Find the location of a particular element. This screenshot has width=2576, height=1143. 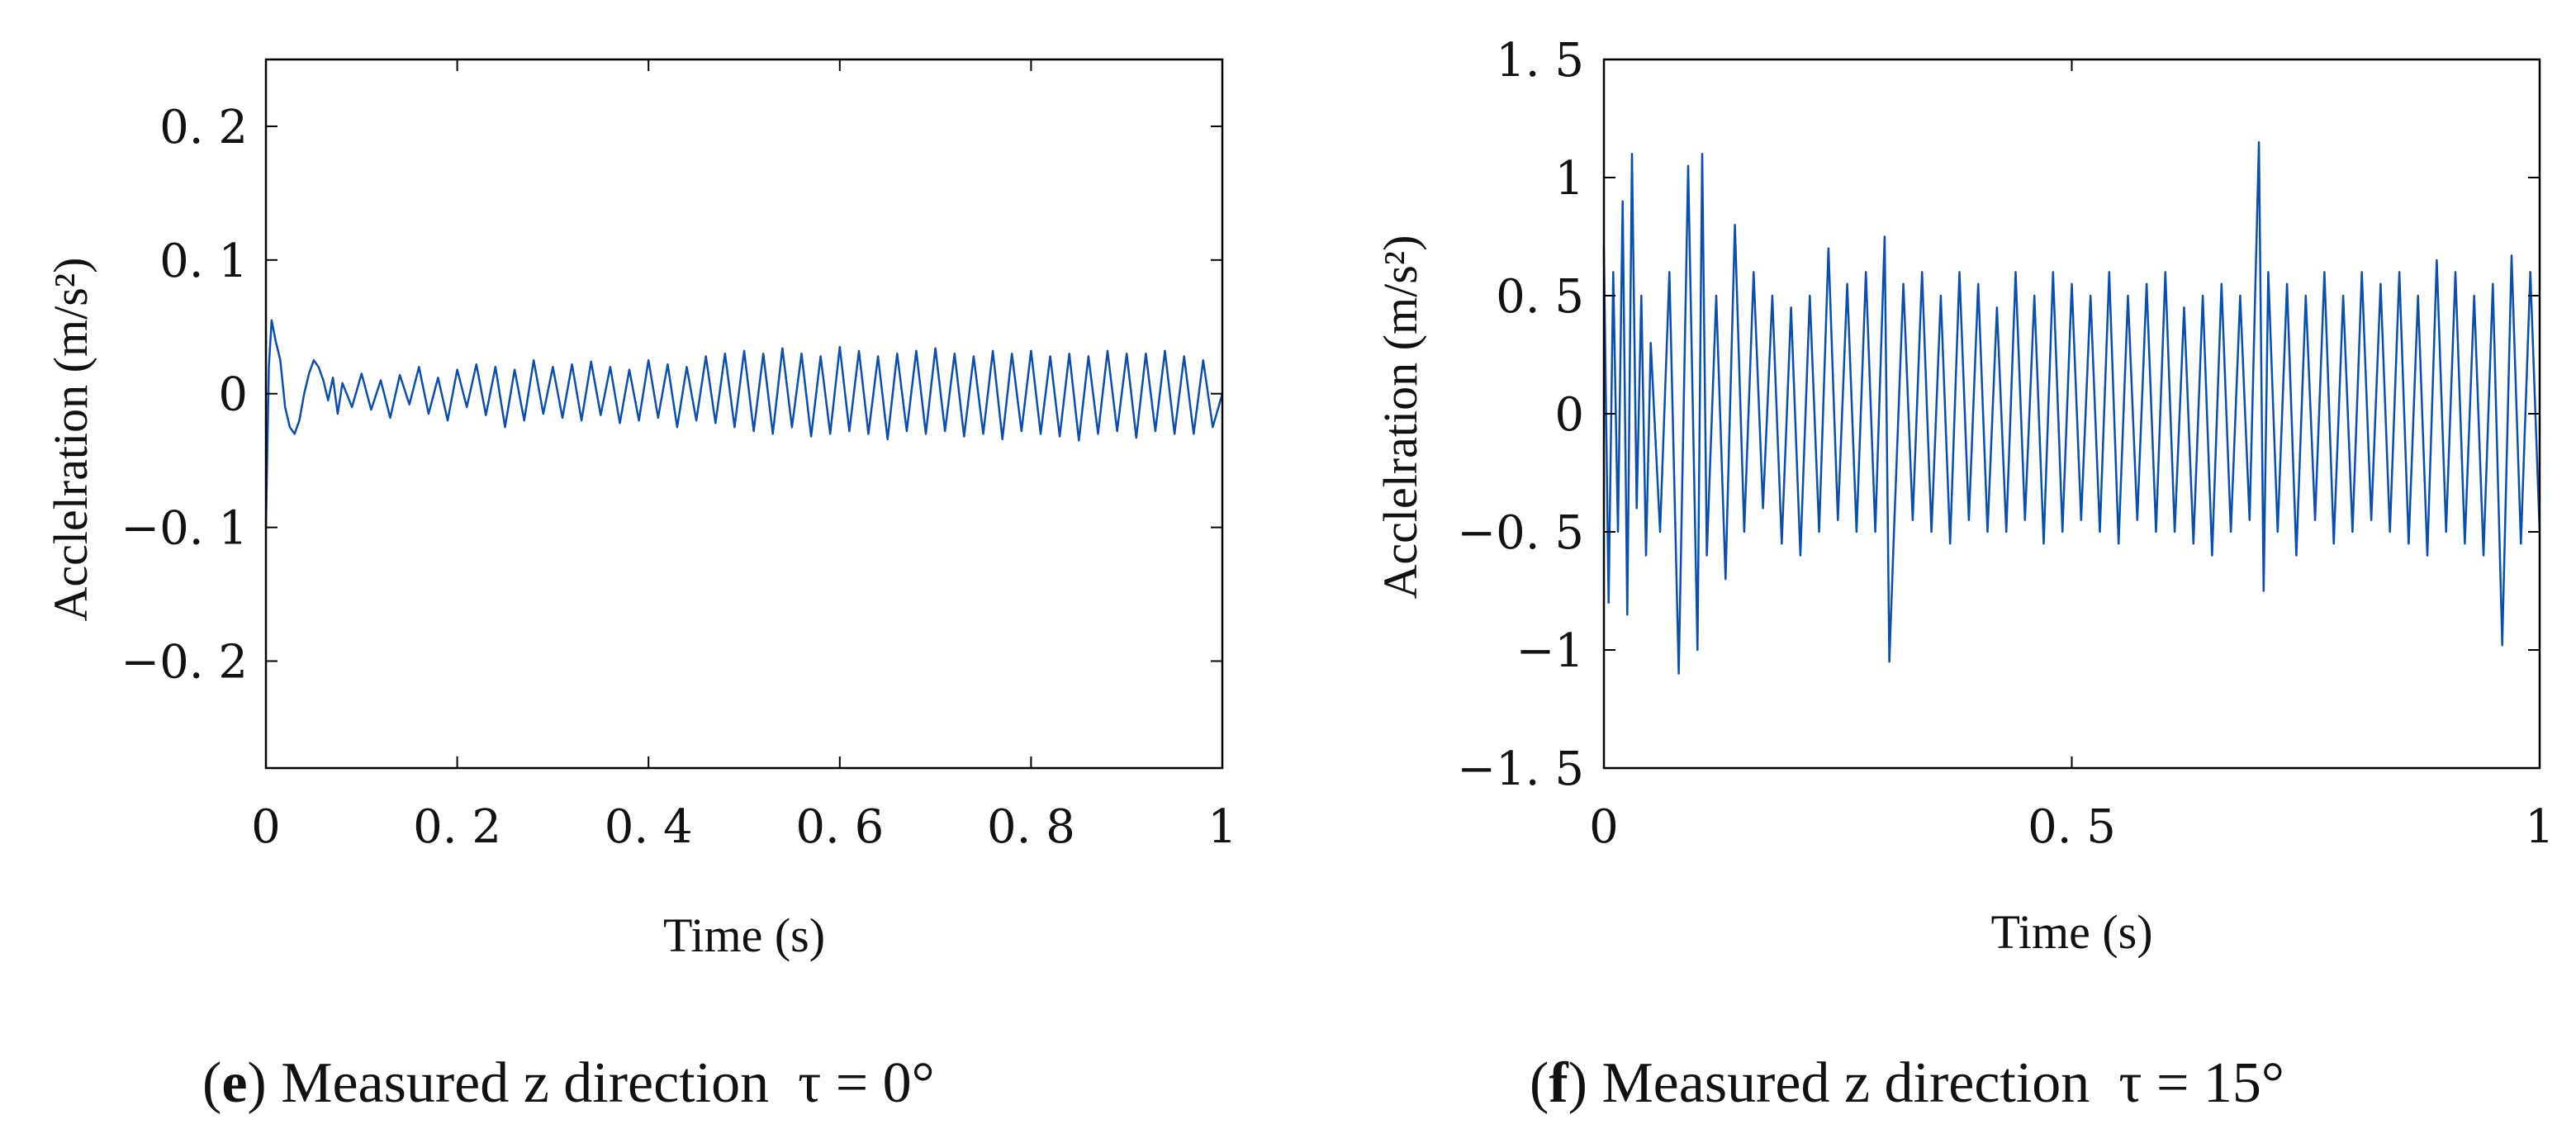

x-tick-label-f: 0 is located at coordinates (1604, 827).